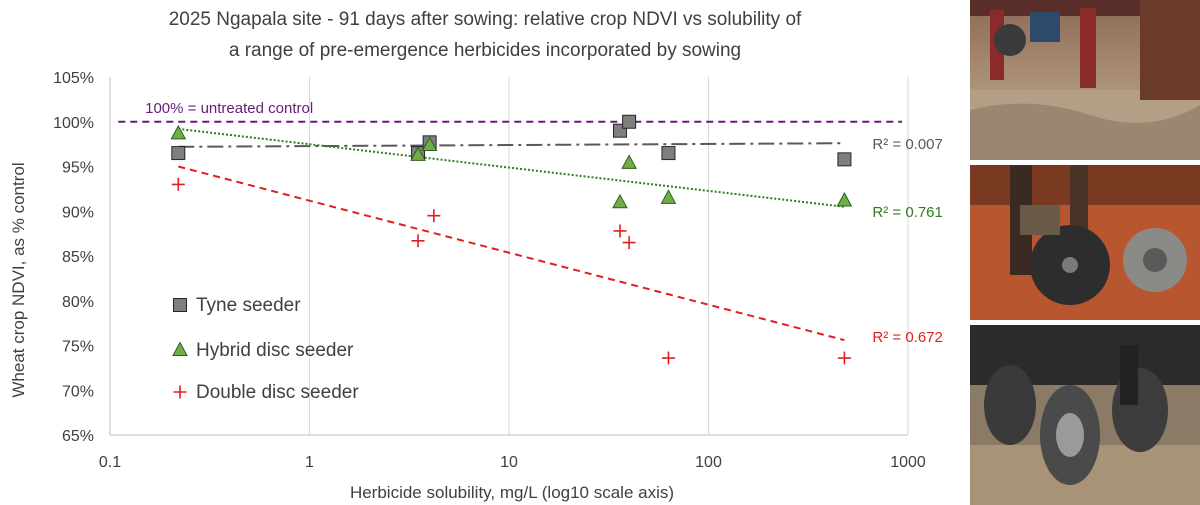  I want to click on y-tick-label: 100%, so click(73, 123).